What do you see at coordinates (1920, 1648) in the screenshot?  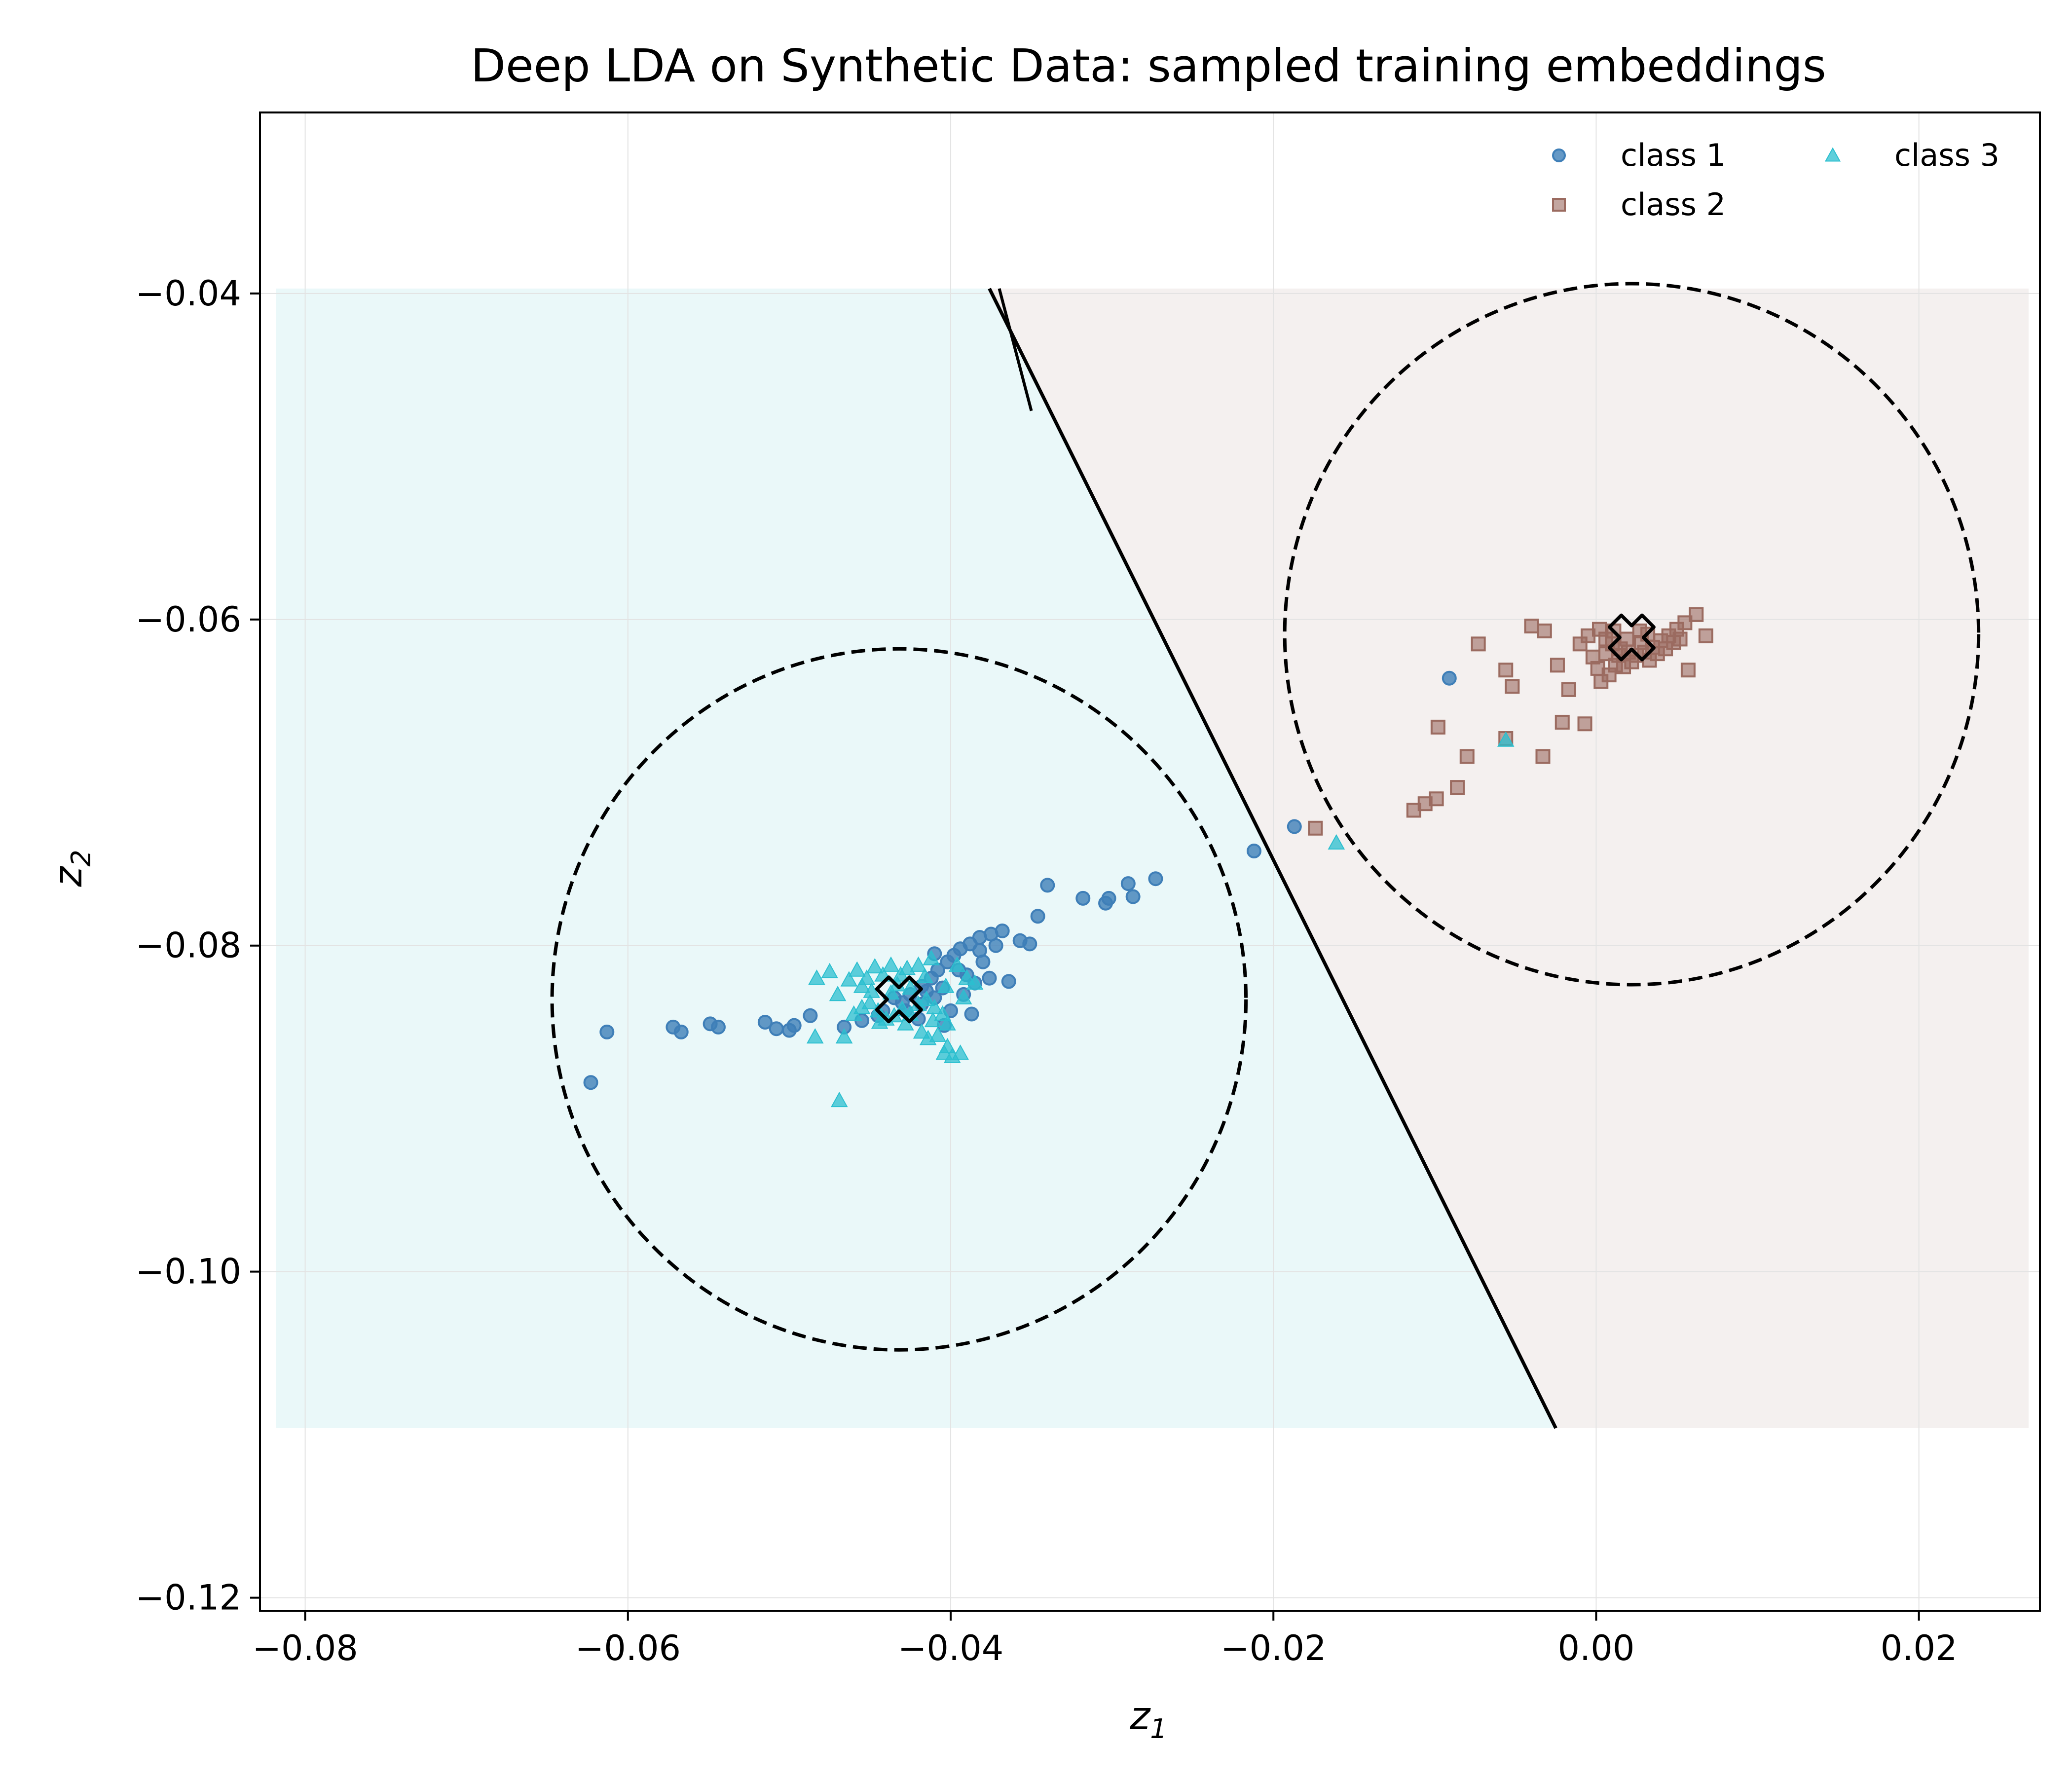 I see `x-tick-label: 0.02` at bounding box center [1920, 1648].